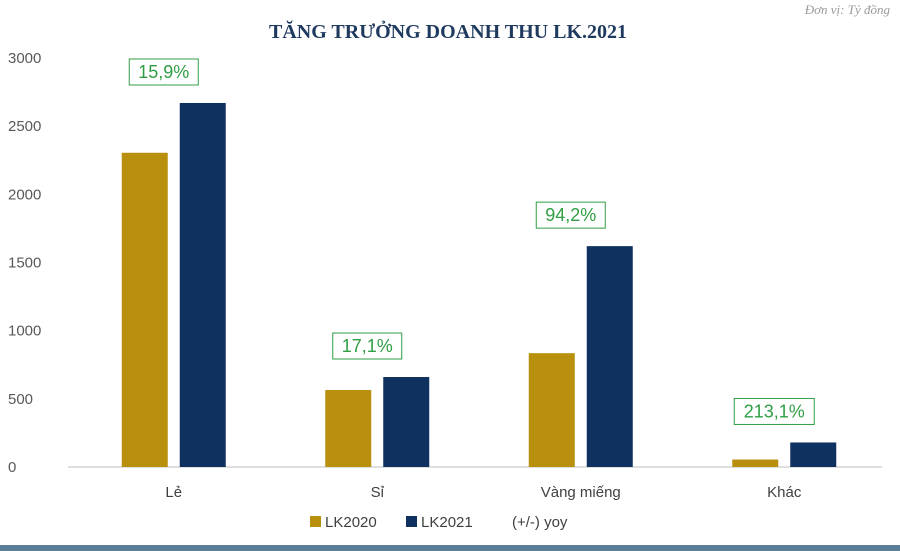 Image resolution: width=900 pixels, height=551 pixels. I want to click on y-axis: 0 500 1000 1500 2000 2500 3000, so click(24, 263).